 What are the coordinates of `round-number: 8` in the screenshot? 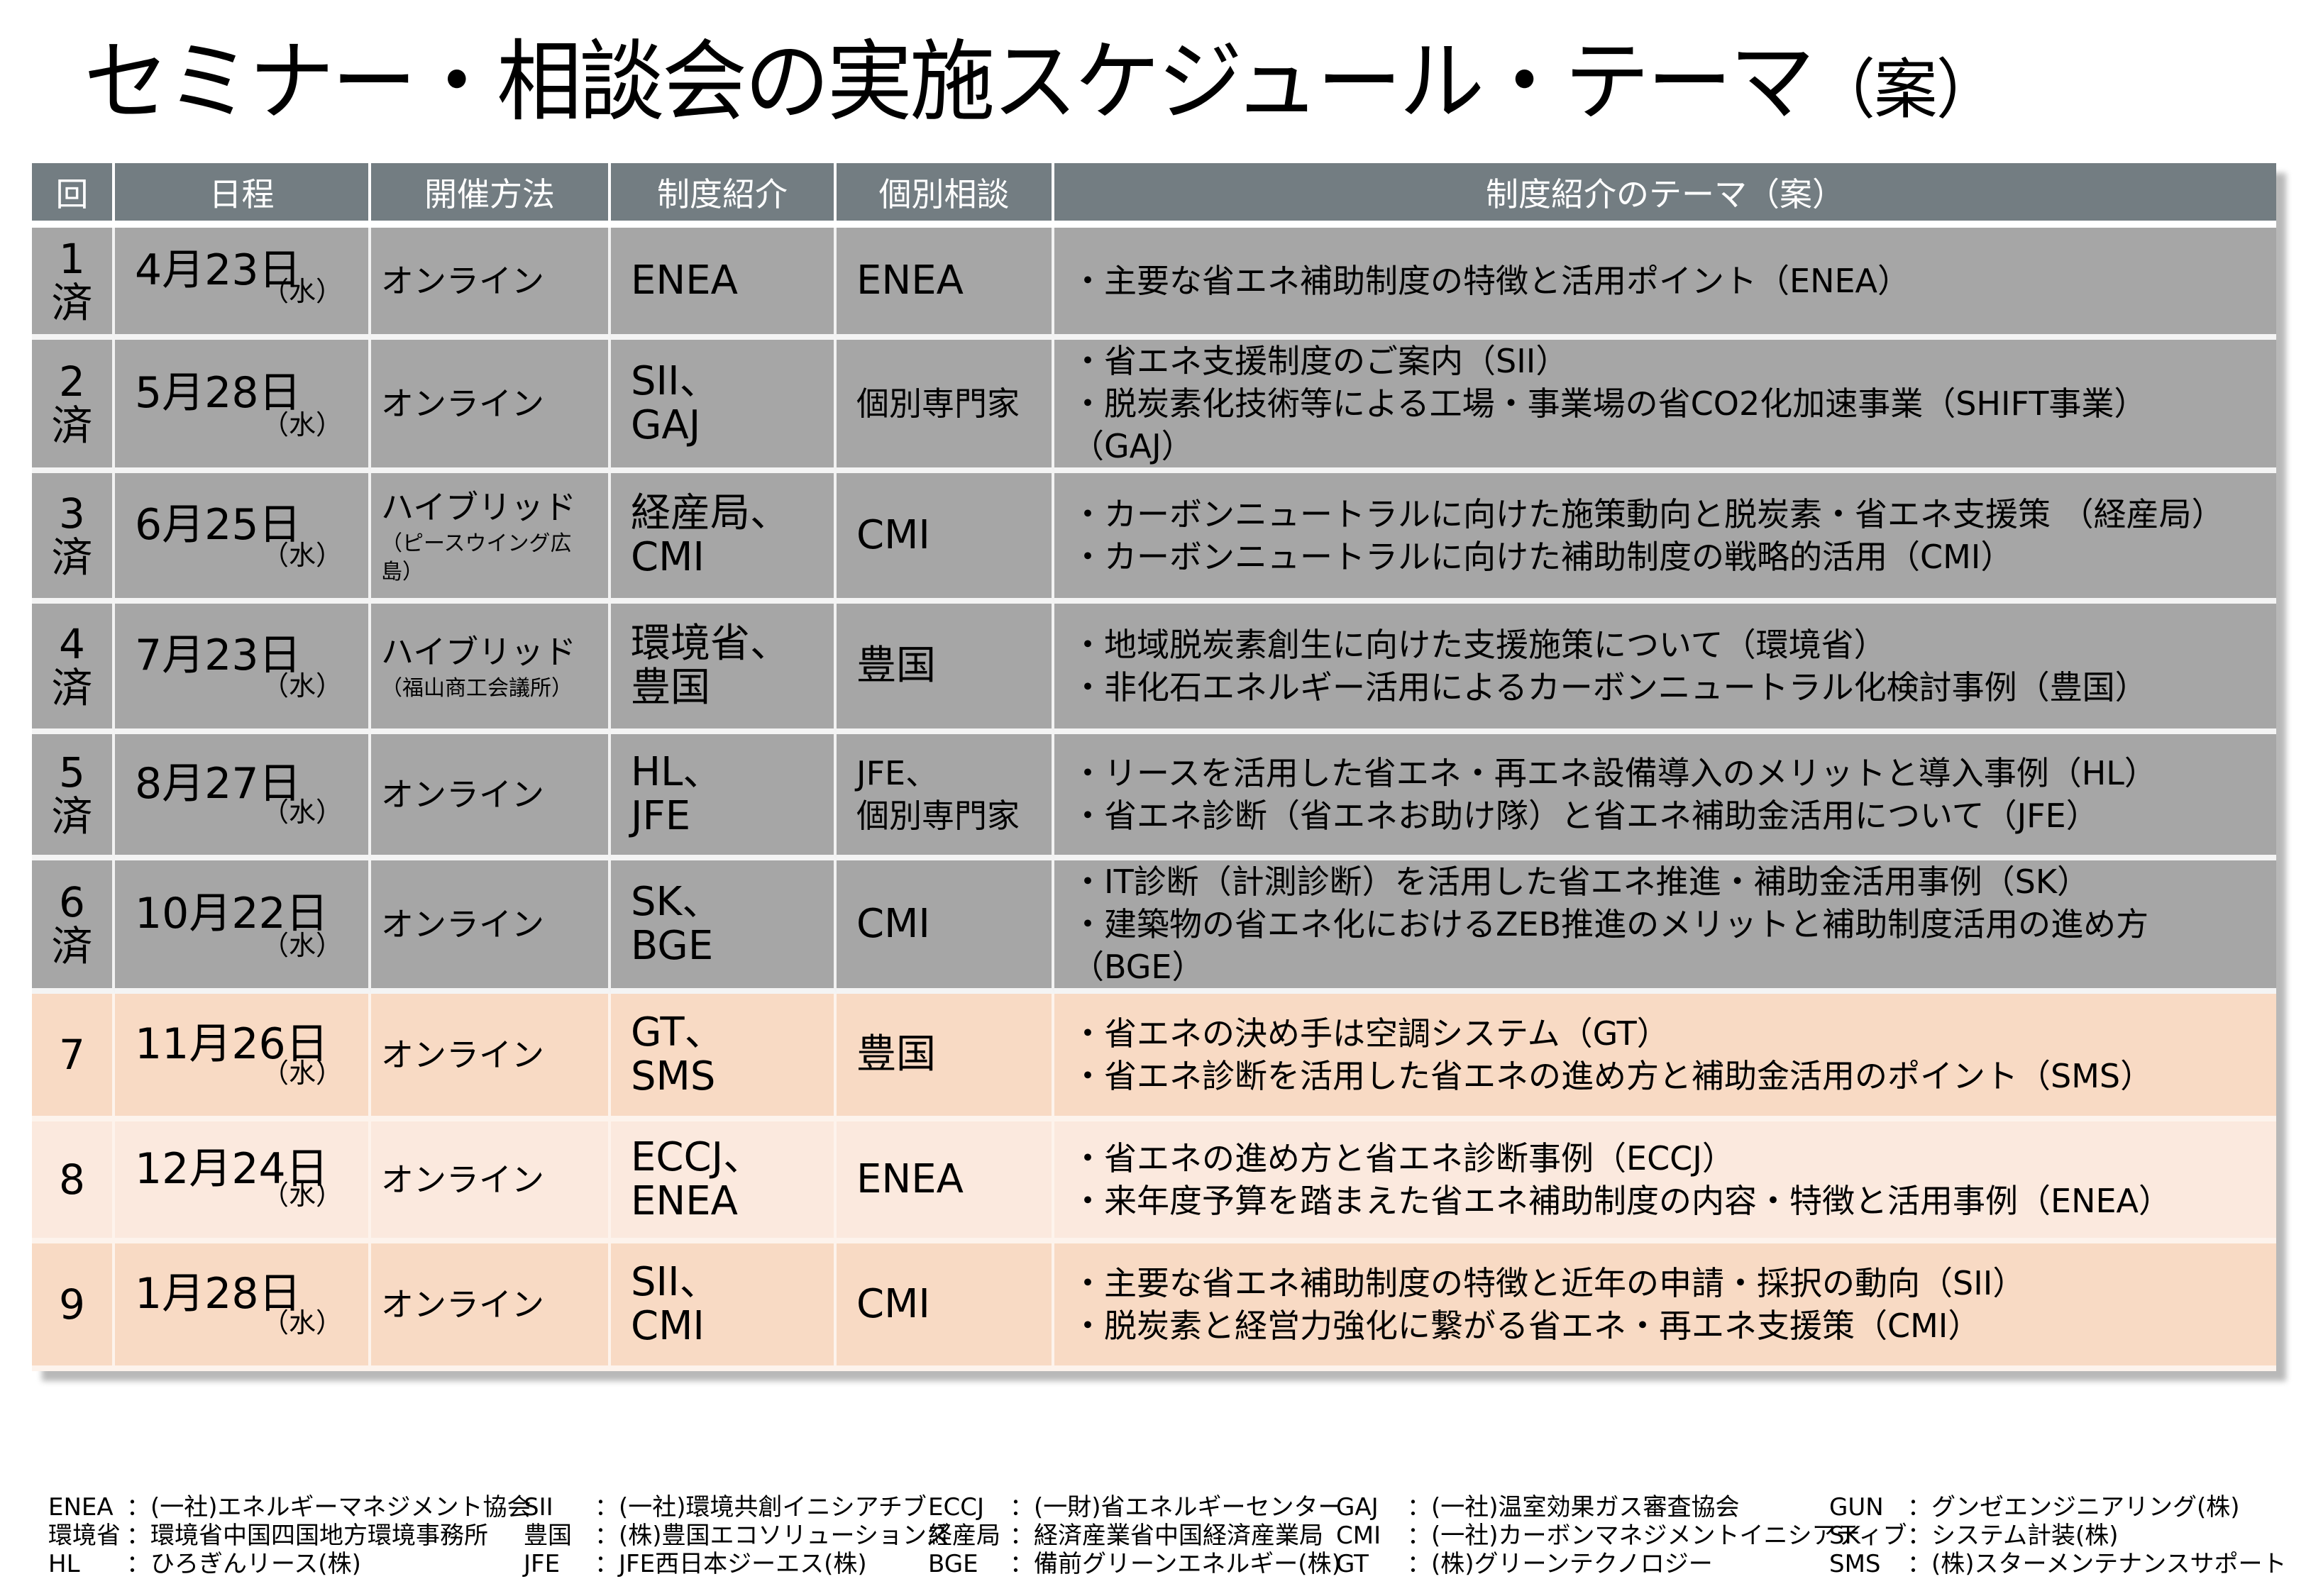 It's located at (72, 1180).